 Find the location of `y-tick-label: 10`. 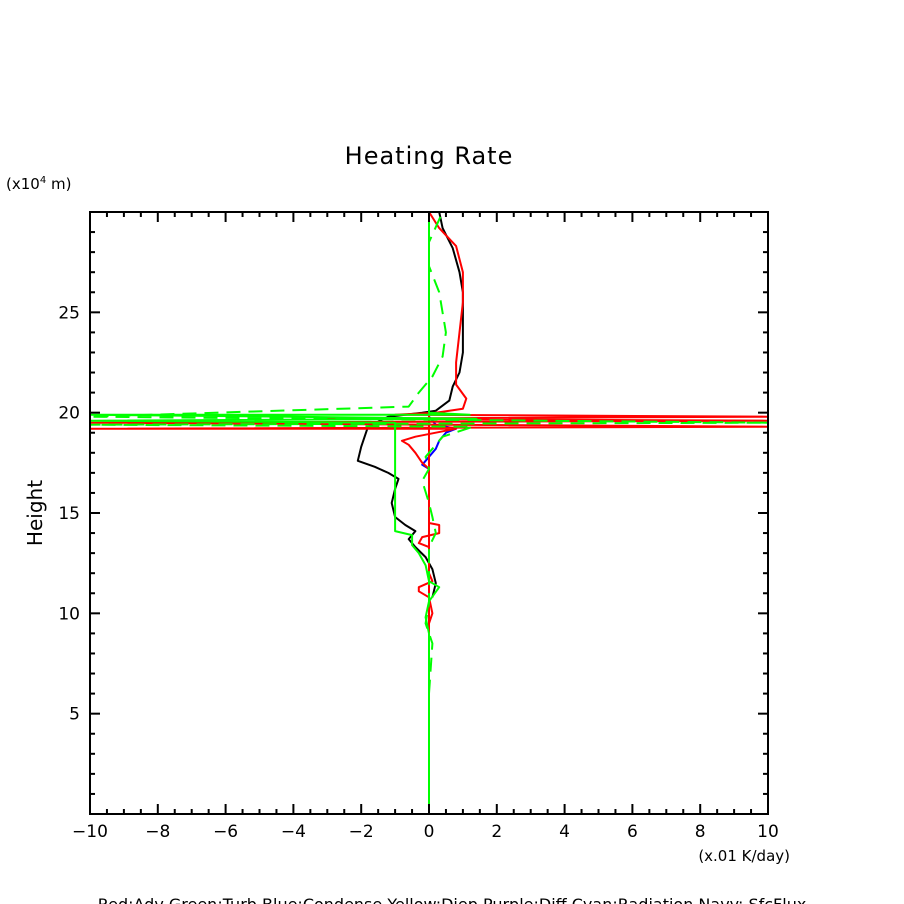

y-tick-label: 10 is located at coordinates (69, 614).